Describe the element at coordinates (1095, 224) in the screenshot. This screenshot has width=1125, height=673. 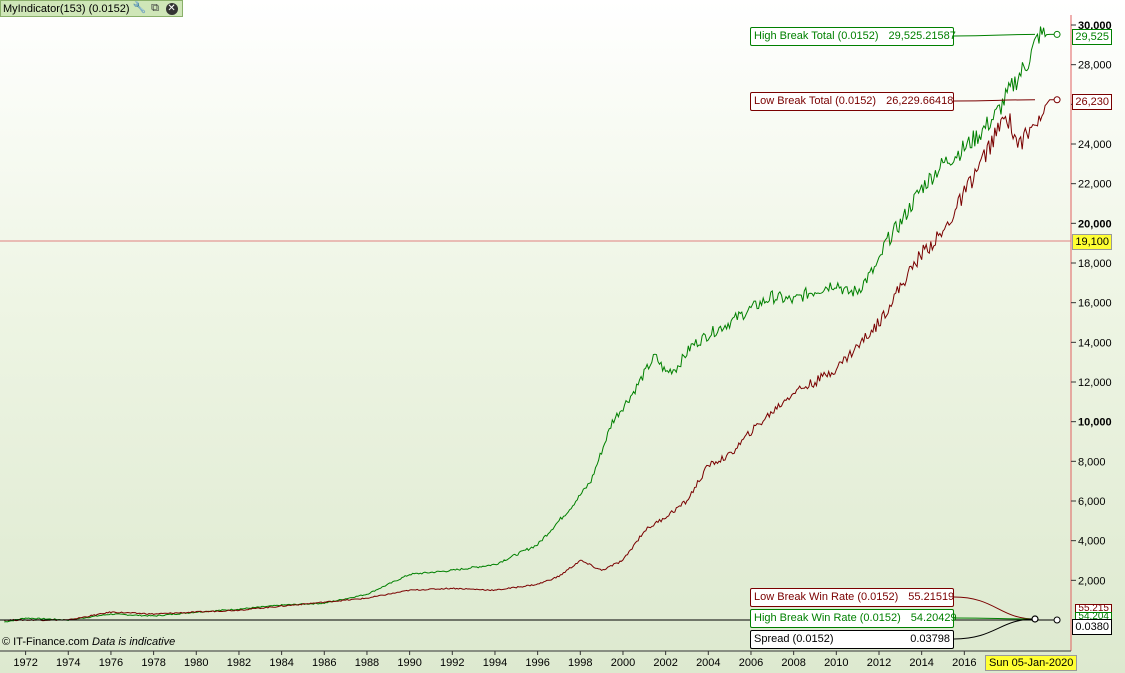
I see `y-tick-label: 20,000` at that location.